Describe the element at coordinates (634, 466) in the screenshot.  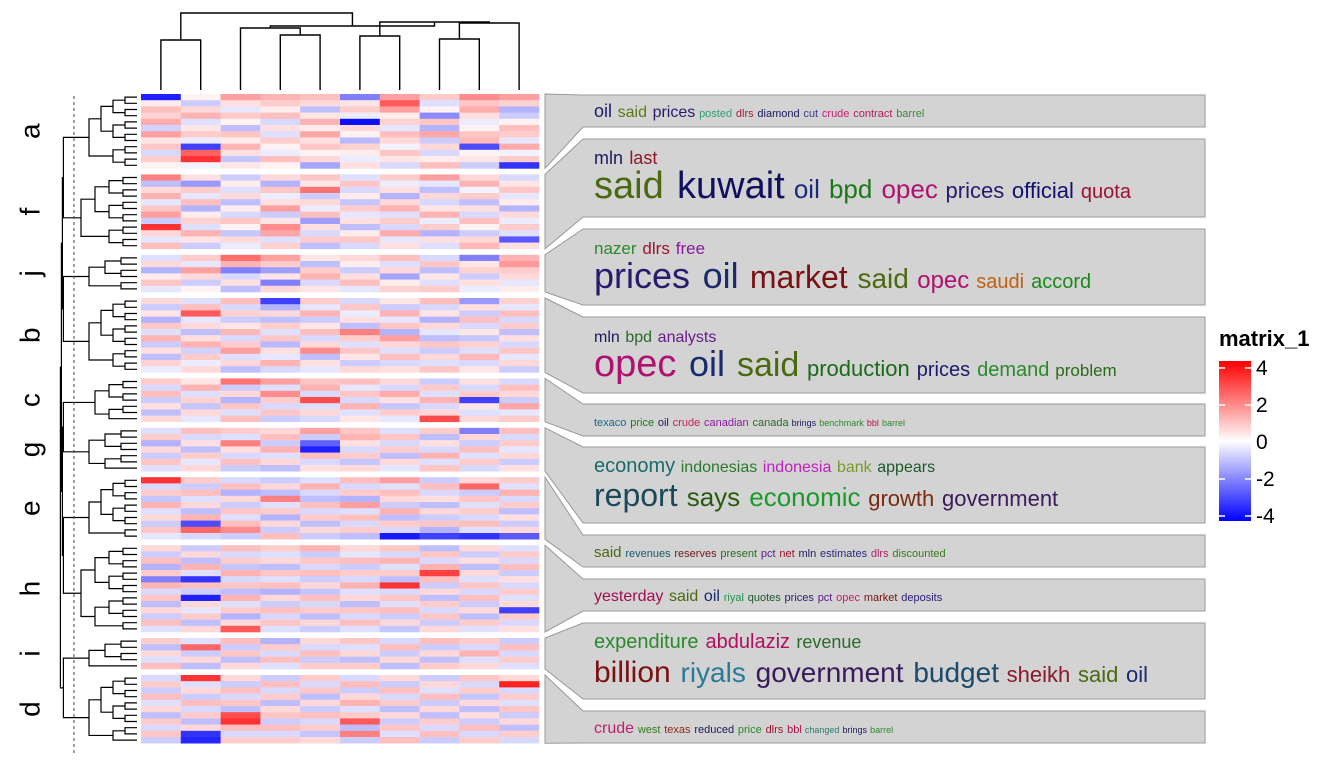
I see `word-cloud-word: economy` at that location.